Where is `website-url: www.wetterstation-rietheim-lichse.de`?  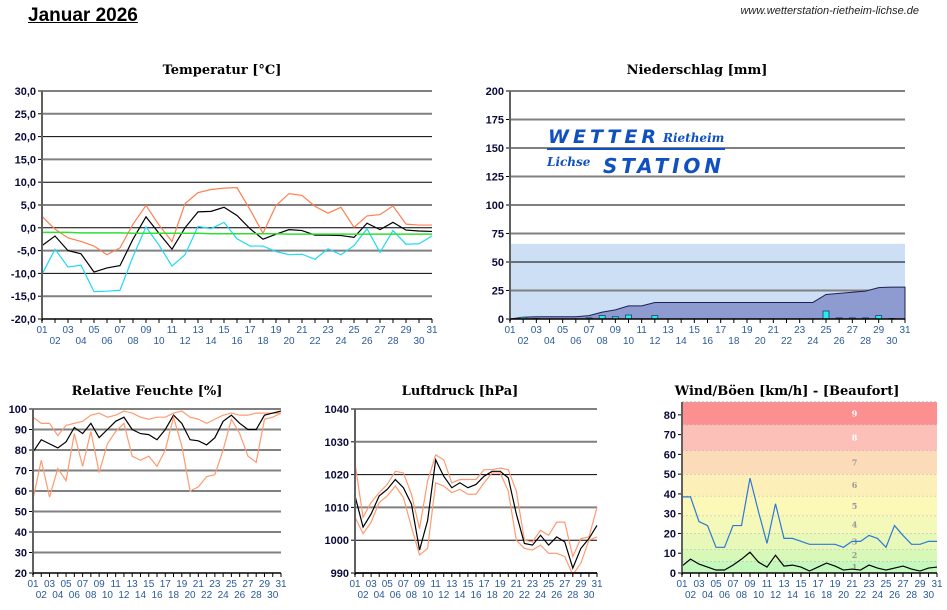 website-url: www.wetterstation-rietheim-lichse.de is located at coordinates (829, 11).